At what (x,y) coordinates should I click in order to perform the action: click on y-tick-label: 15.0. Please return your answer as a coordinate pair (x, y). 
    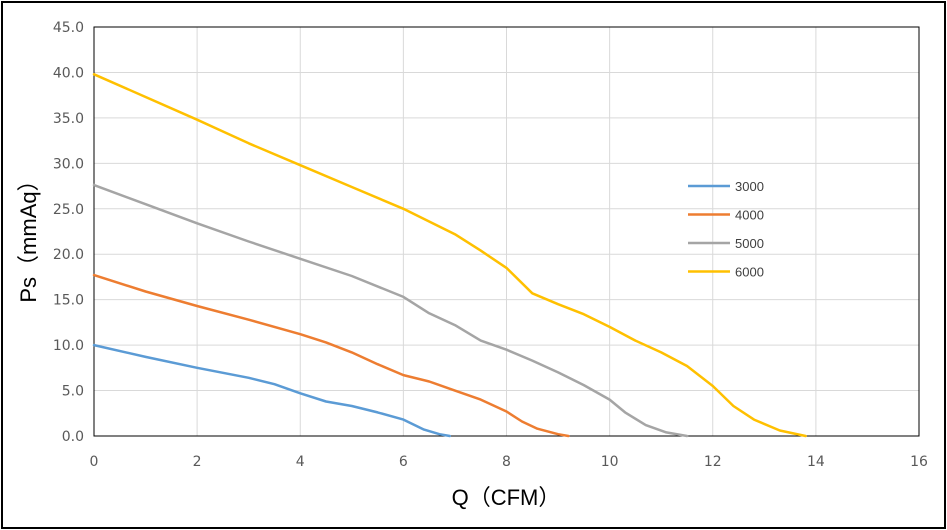
    Looking at the image, I should click on (68, 301).